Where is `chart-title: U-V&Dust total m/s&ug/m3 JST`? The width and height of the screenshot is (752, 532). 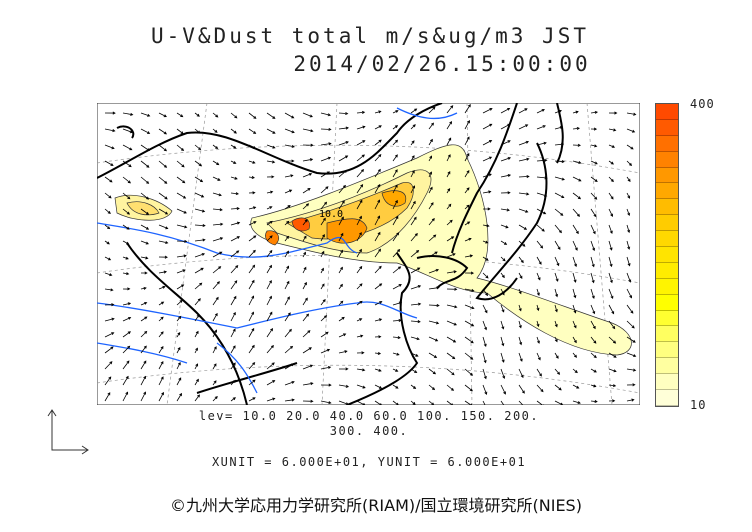
chart-title: U-V&Dust total m/s&ug/m3 JST is located at coordinates (369, 36).